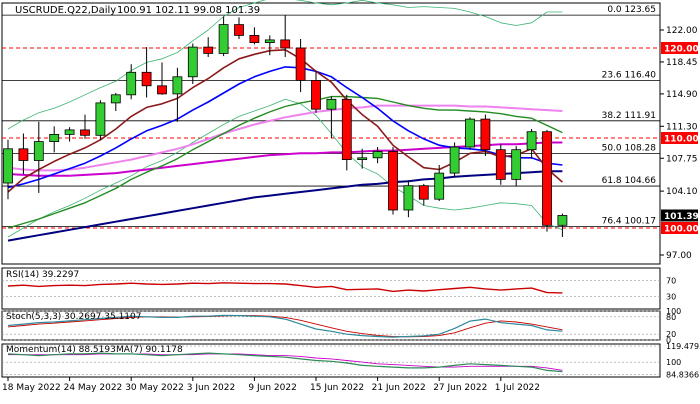  I want to click on price-badge-label: 110.00, so click(681, 140).